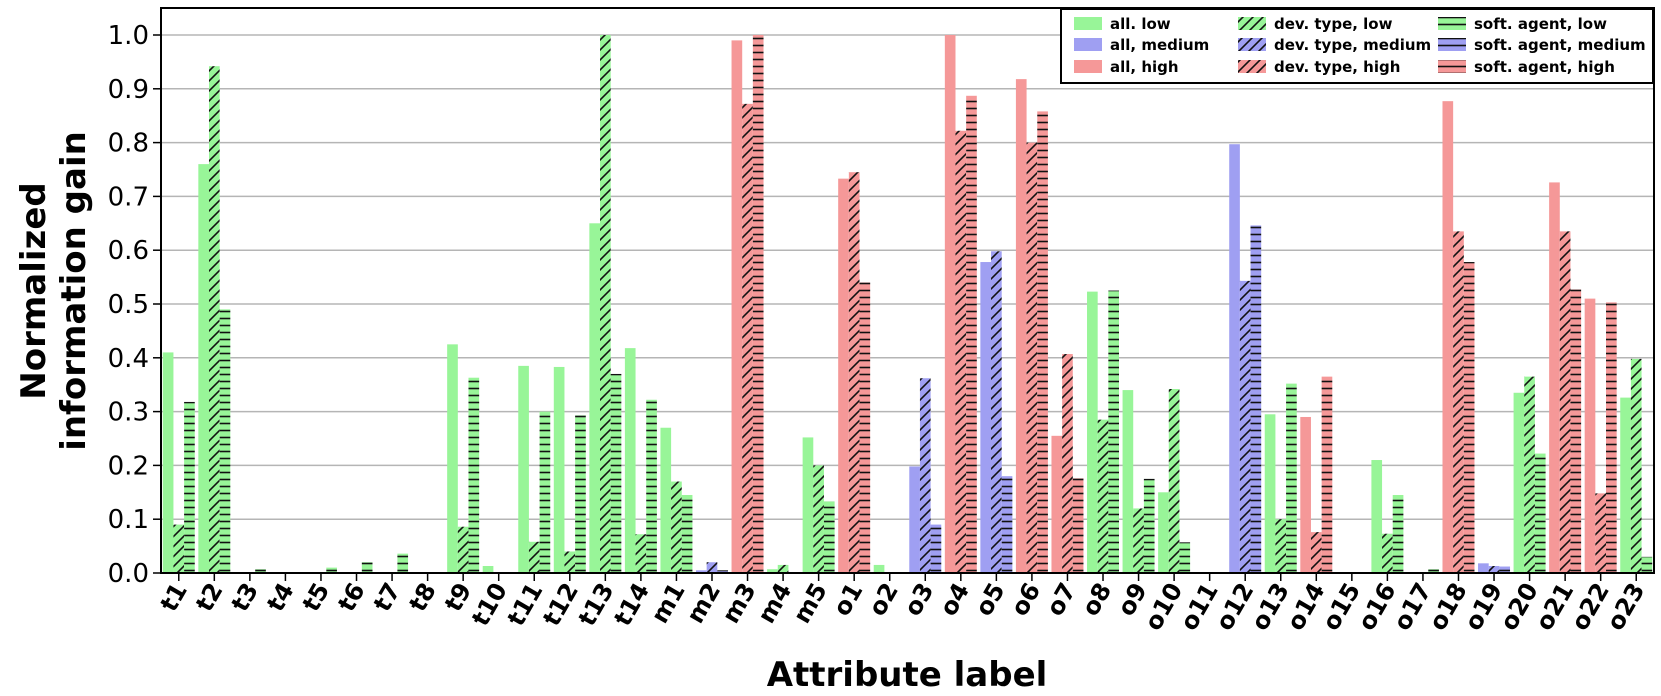 The image size is (1661, 696). Describe the element at coordinates (1483, 606) in the screenshot. I see `x-tick-label-o19: o19` at that location.